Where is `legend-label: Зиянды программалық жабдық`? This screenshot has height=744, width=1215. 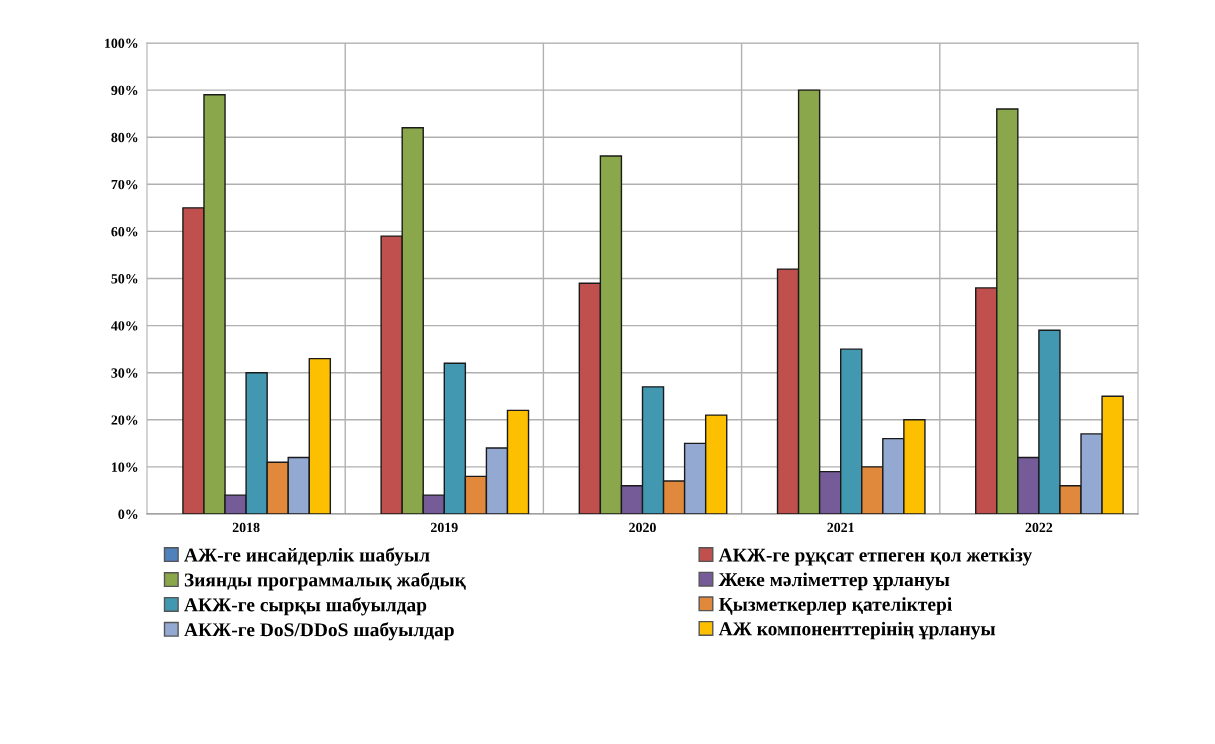 legend-label: Зиянды программалық жабдық is located at coordinates (325, 581).